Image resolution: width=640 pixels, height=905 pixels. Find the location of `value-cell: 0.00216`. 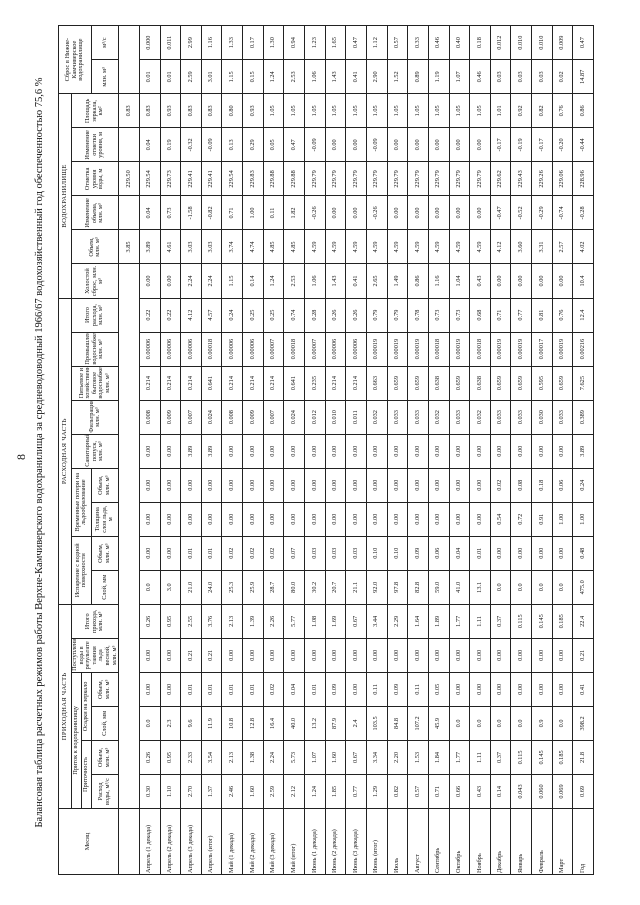

value-cell: 0.00216 is located at coordinates (583, 349).